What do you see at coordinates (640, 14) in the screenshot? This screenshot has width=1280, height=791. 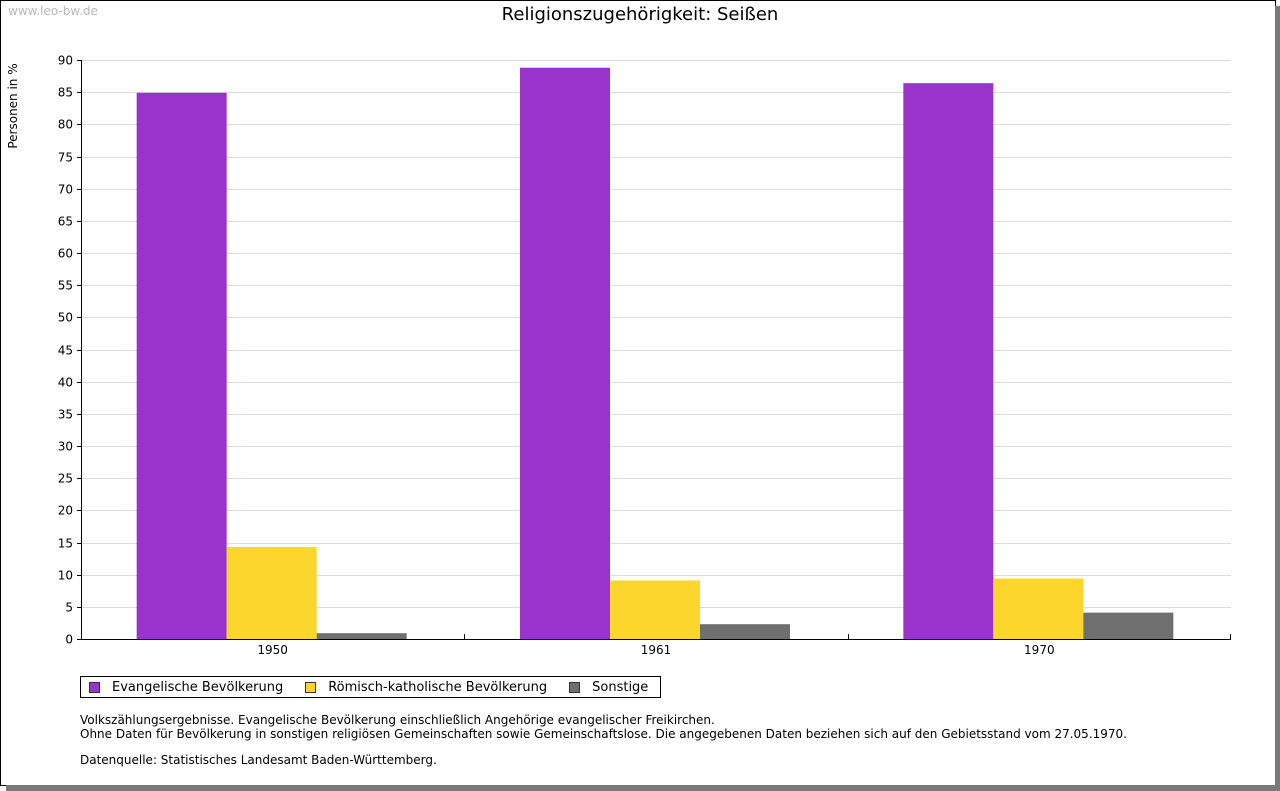 I see `chart-title: Religionszugehörigkeit: Seißen` at bounding box center [640, 14].